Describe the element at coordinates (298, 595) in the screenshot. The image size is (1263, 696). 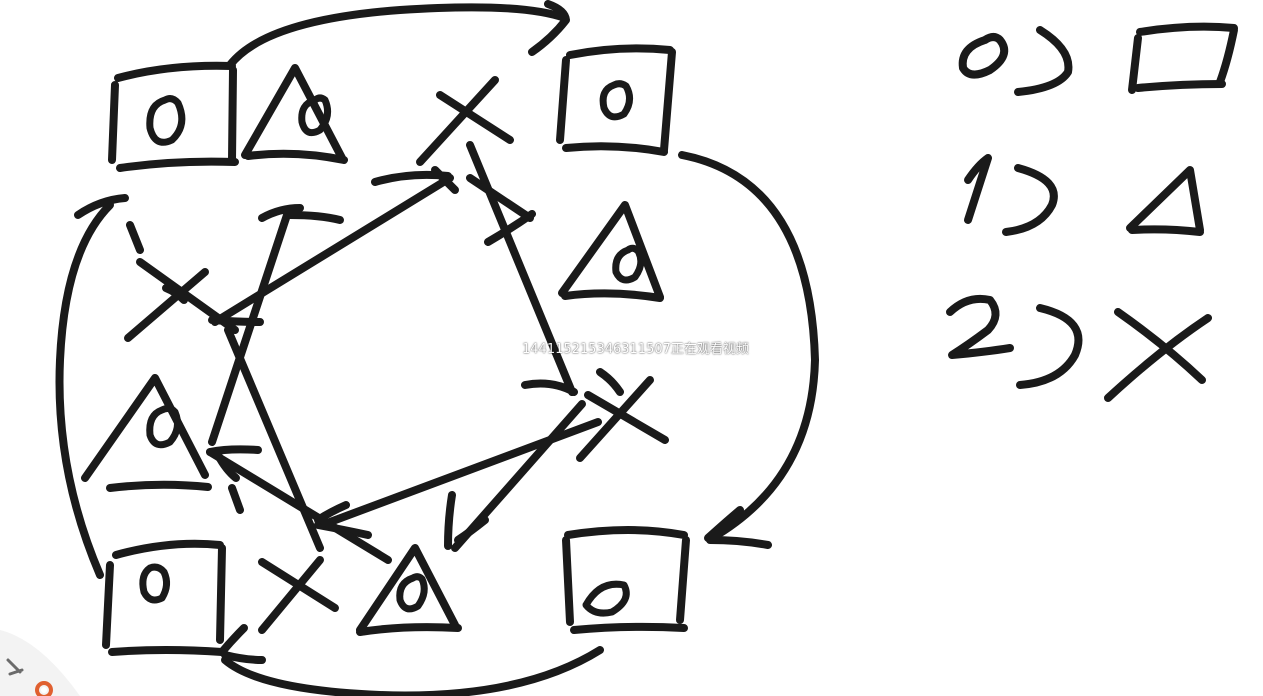
I see `node-cross-bottom` at that location.